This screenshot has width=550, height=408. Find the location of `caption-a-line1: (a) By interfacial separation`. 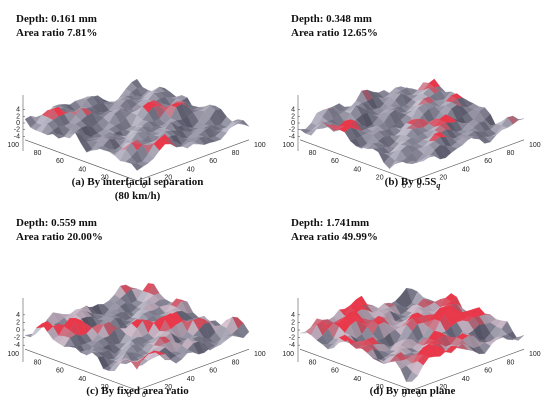

caption-a-line1: (a) By interfacial separation is located at coordinates (137, 182).